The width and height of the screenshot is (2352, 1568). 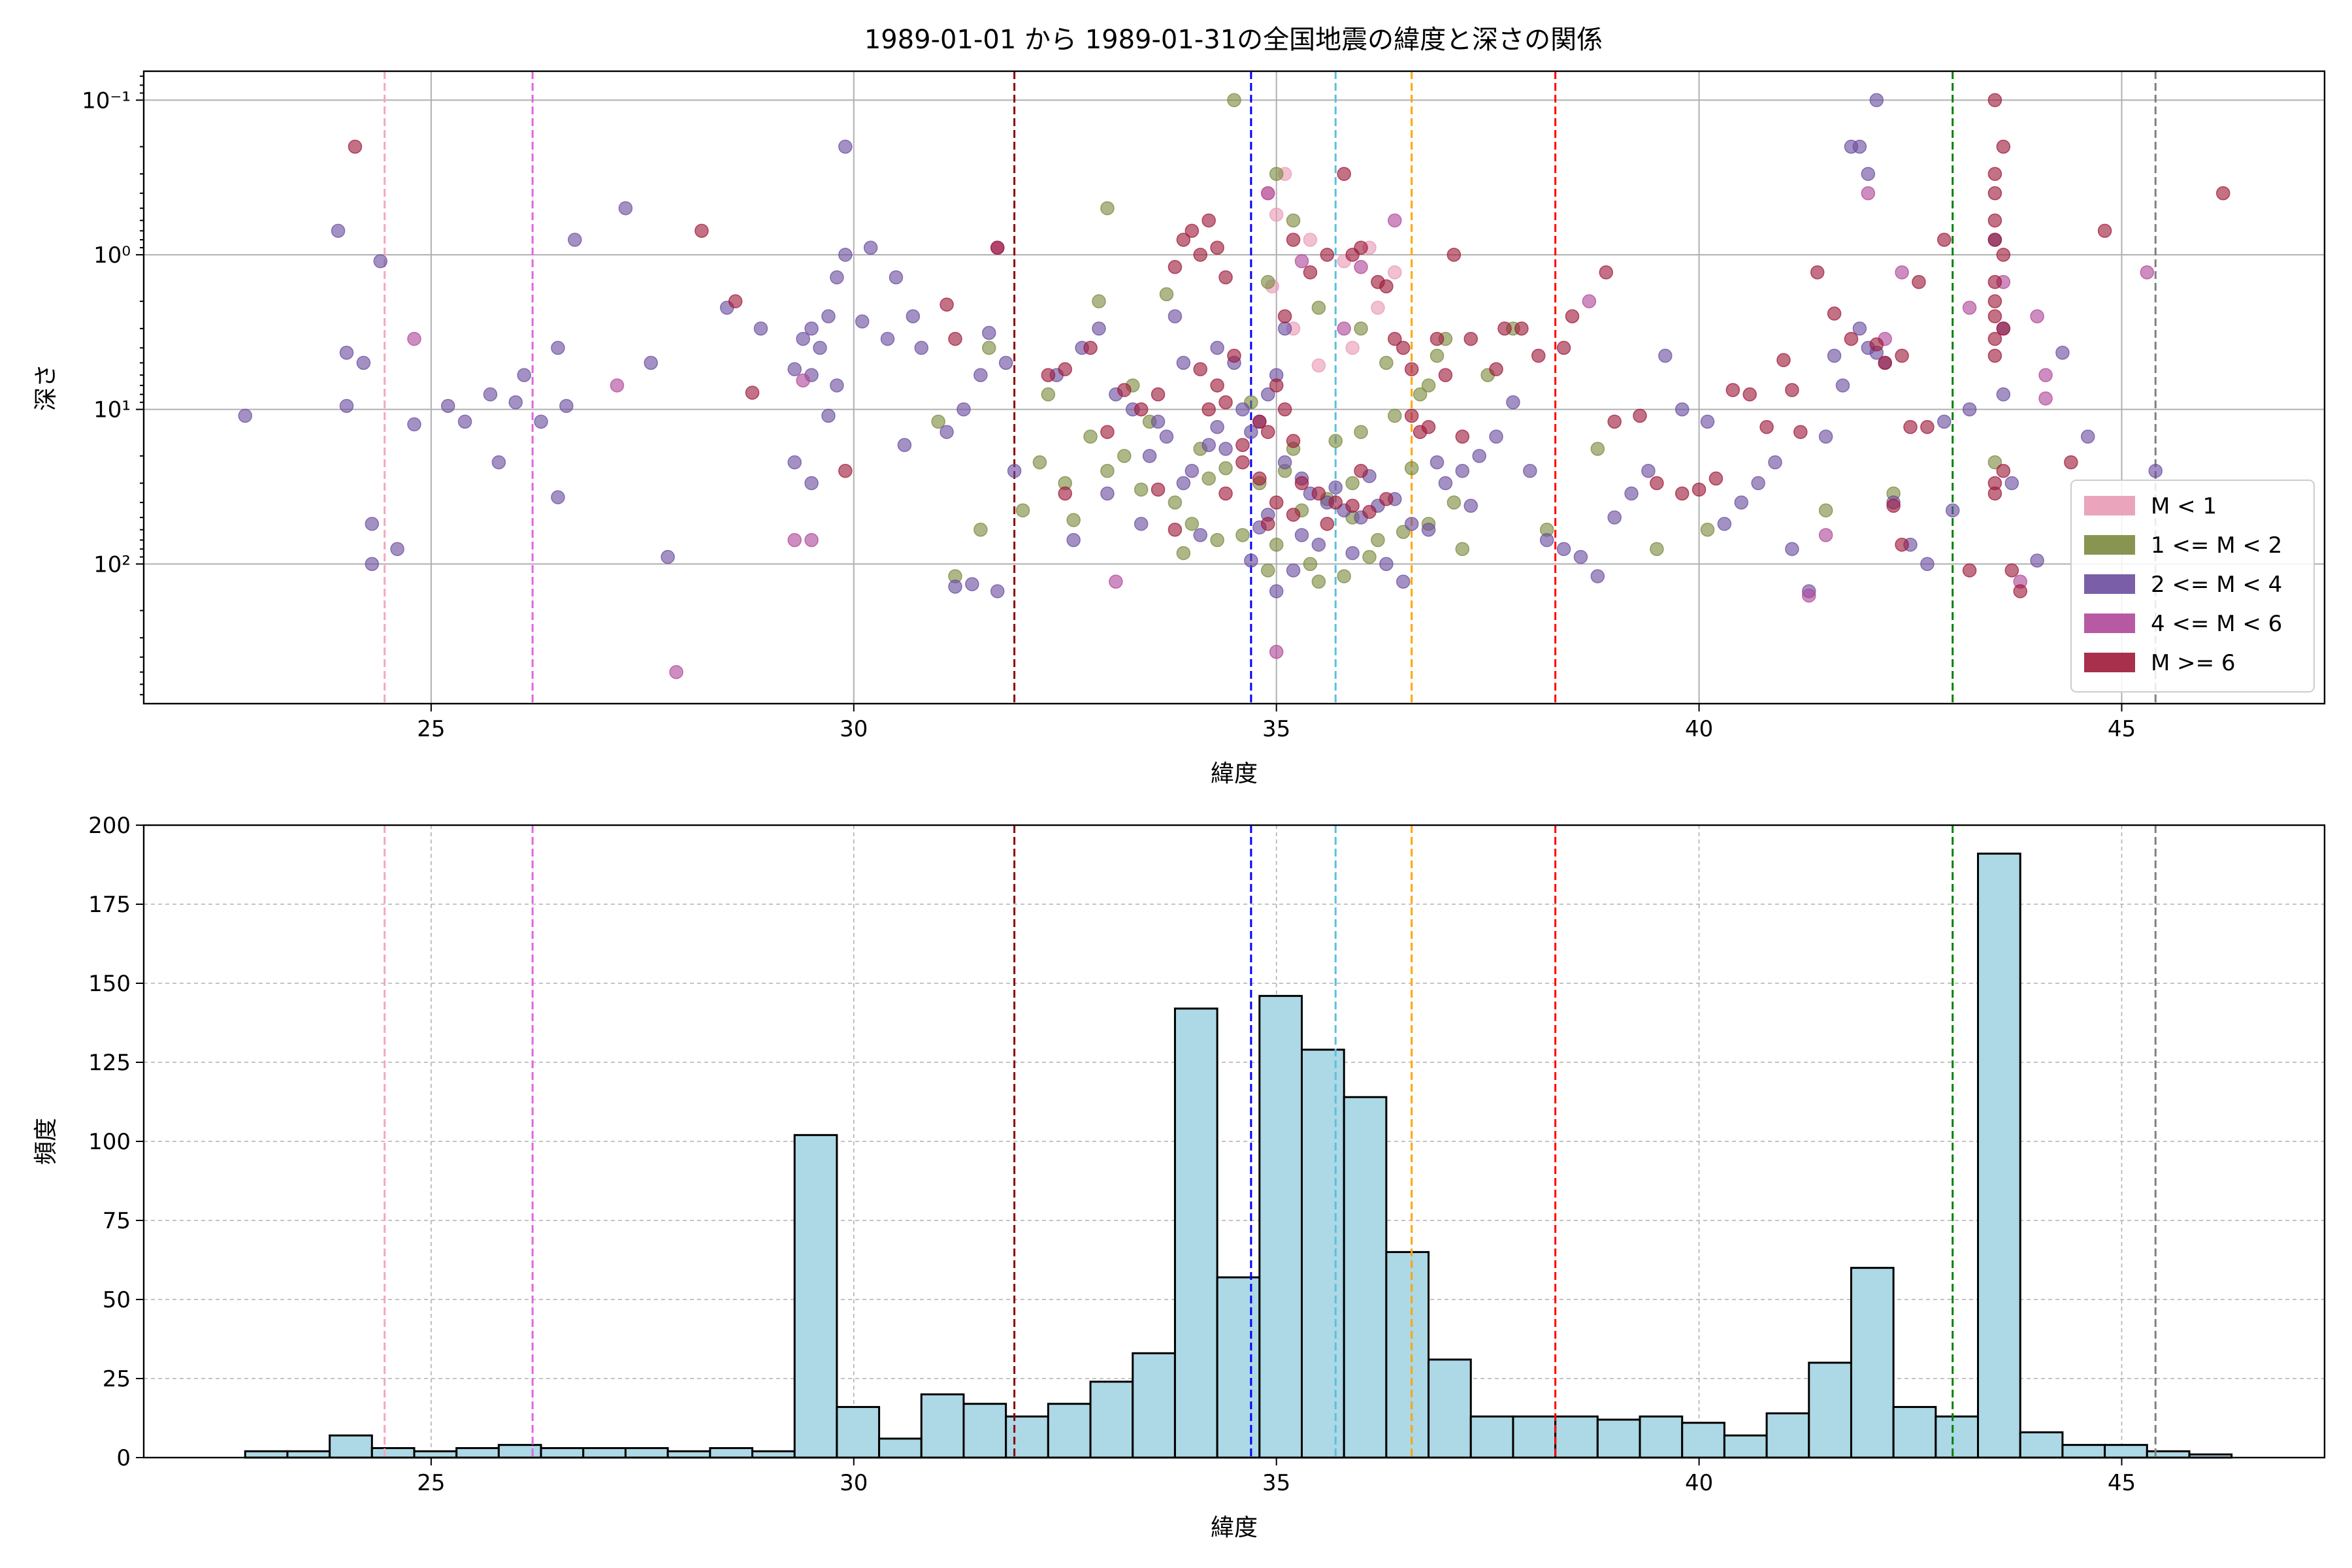 What do you see at coordinates (1276, 1483) in the screenshot?
I see `histogram-x-tick-label: 35` at bounding box center [1276, 1483].